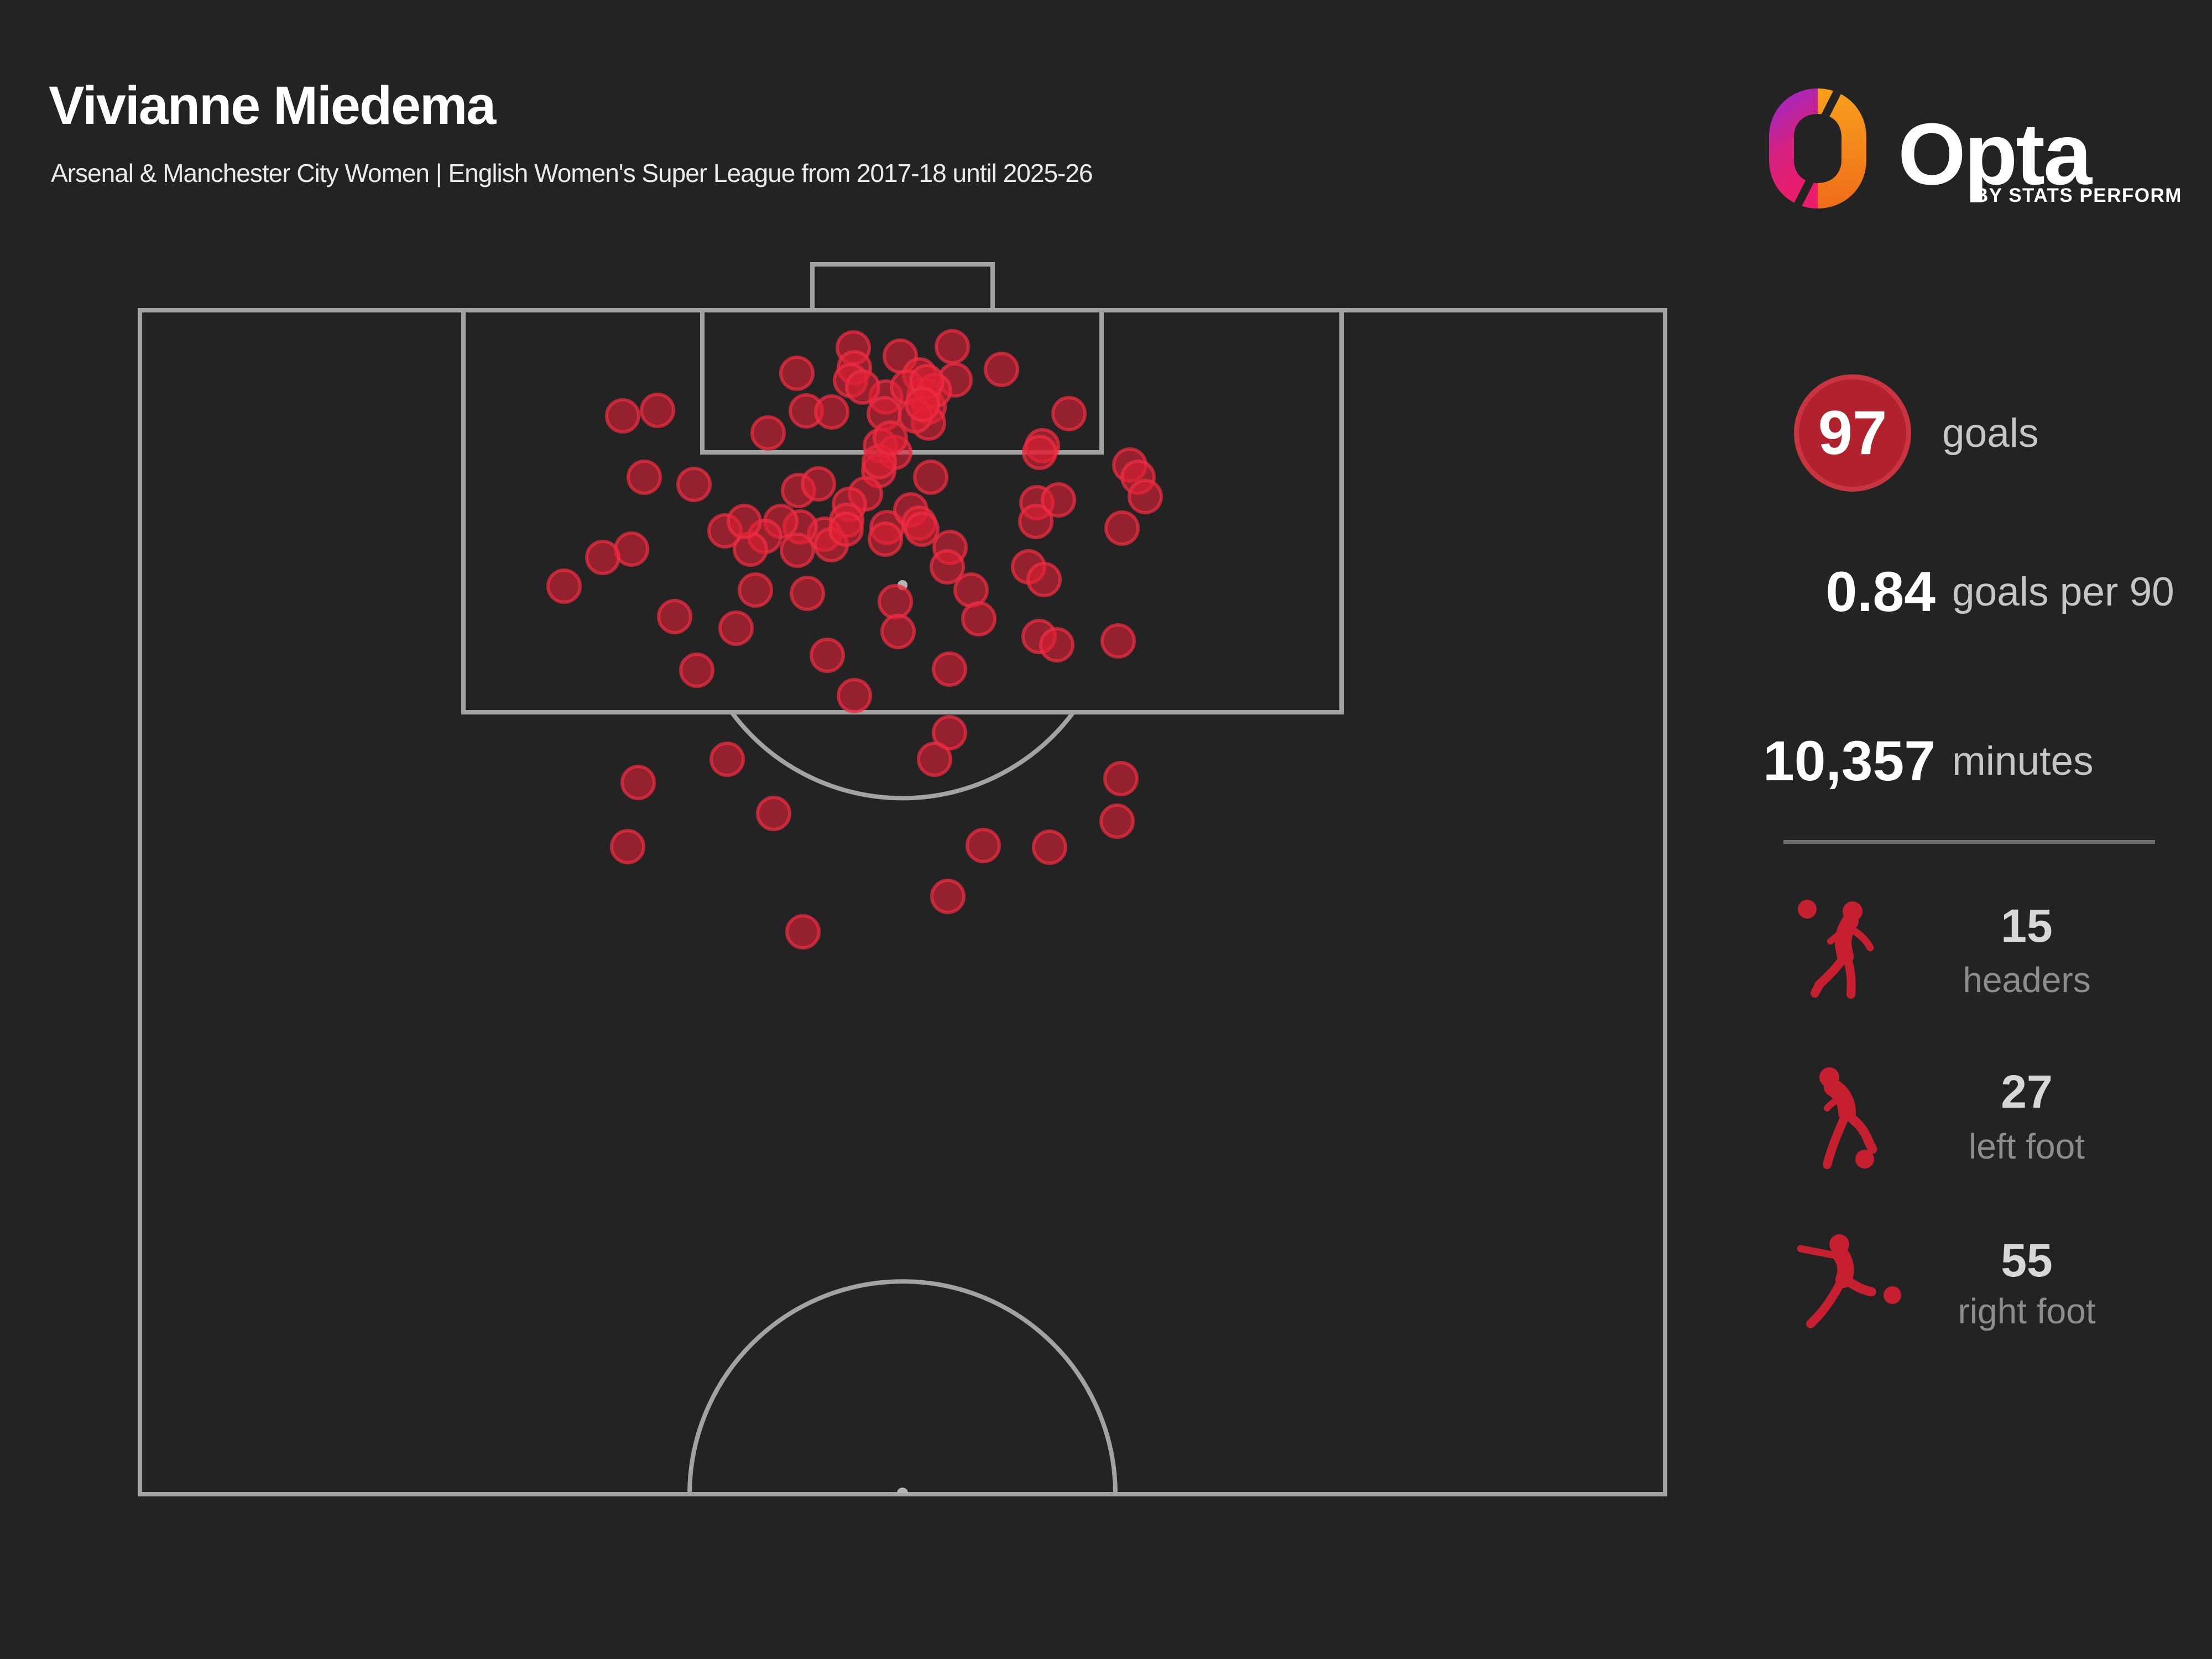 This screenshot has width=2212, height=1659. Describe the element at coordinates (903, 287) in the screenshot. I see `goal-frame` at that location.